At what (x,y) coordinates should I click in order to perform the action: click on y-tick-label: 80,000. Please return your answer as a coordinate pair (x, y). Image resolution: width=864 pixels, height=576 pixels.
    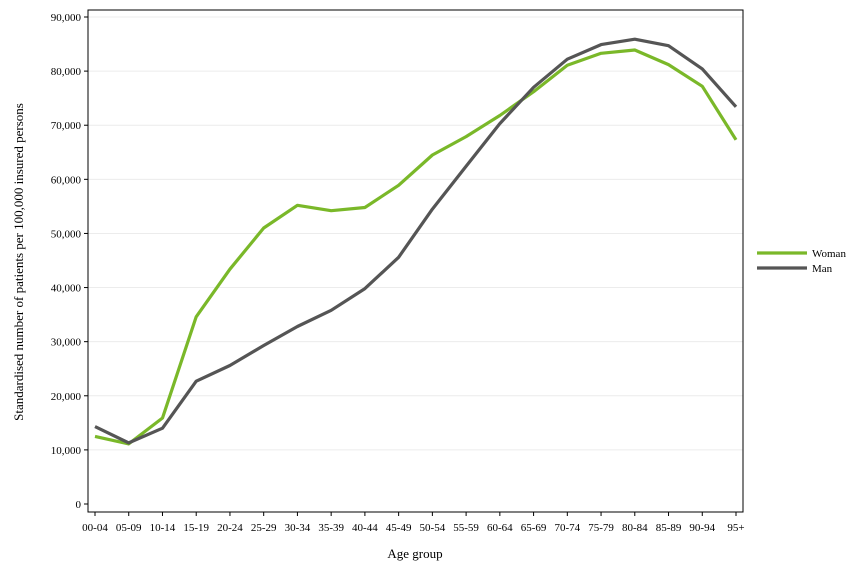
    Looking at the image, I should click on (66, 72).